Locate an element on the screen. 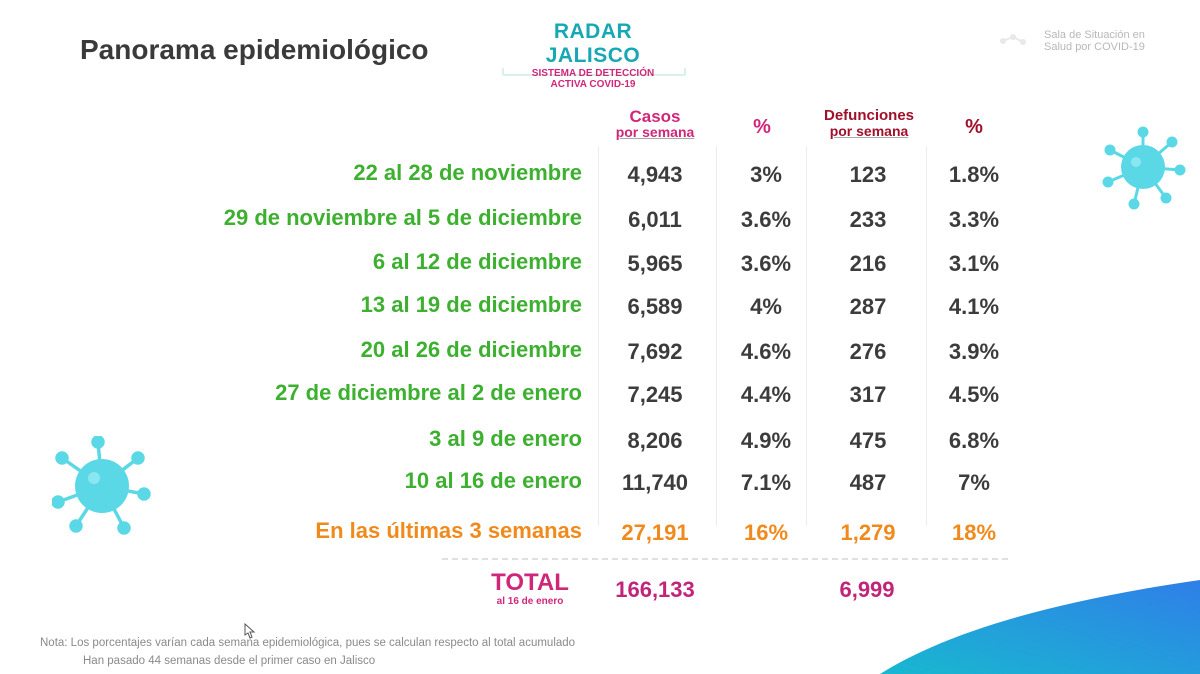  total-cases: 166,133 is located at coordinates (655, 589).